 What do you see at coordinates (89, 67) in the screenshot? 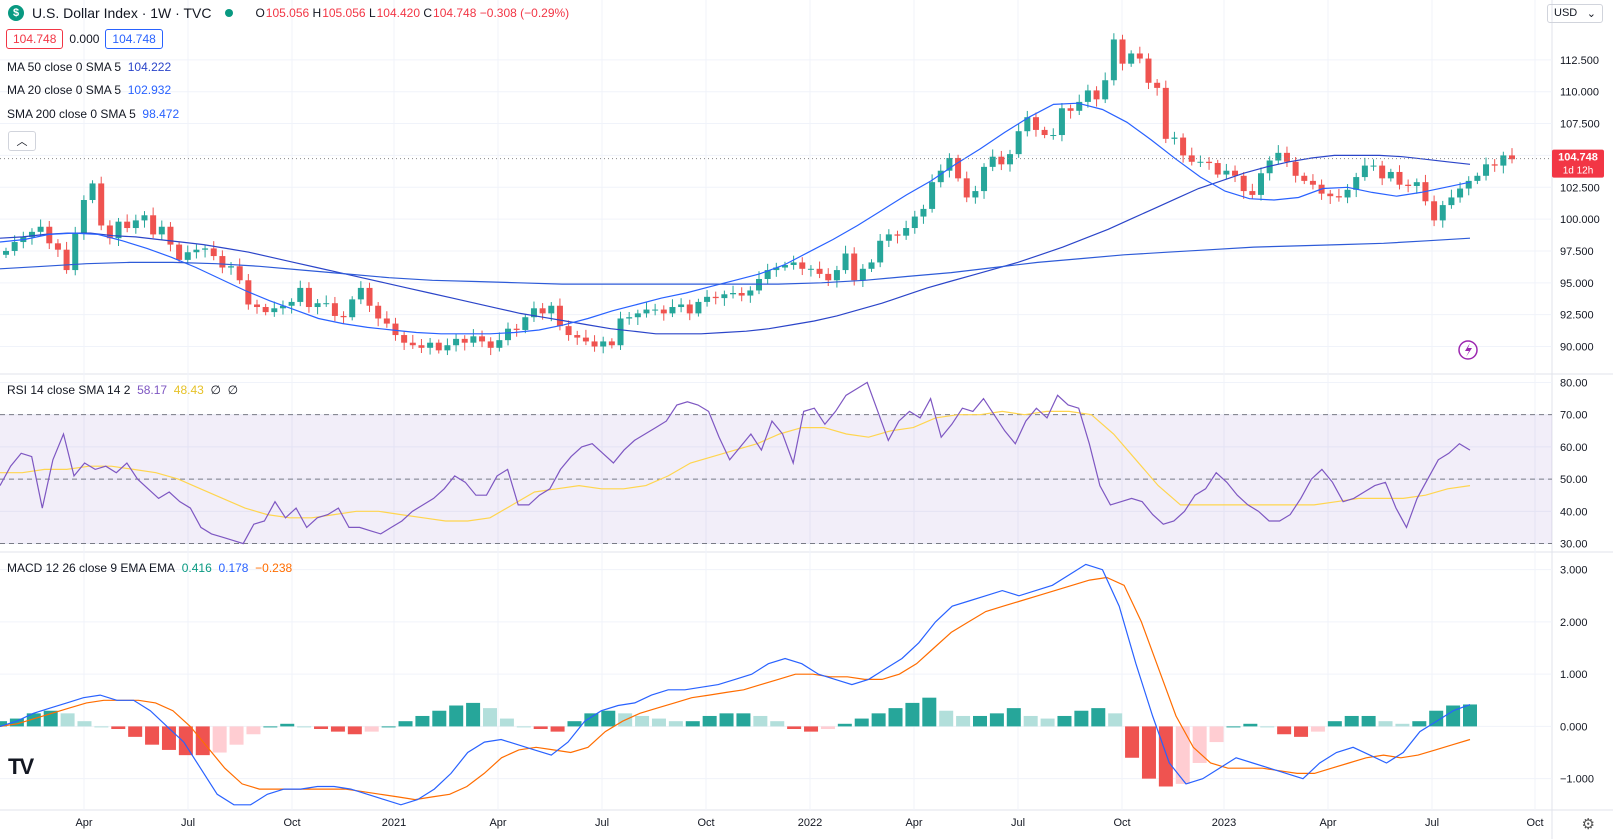
I see `legend-ma50: MA 50 close 0 SMA 5 104.222` at bounding box center [89, 67].